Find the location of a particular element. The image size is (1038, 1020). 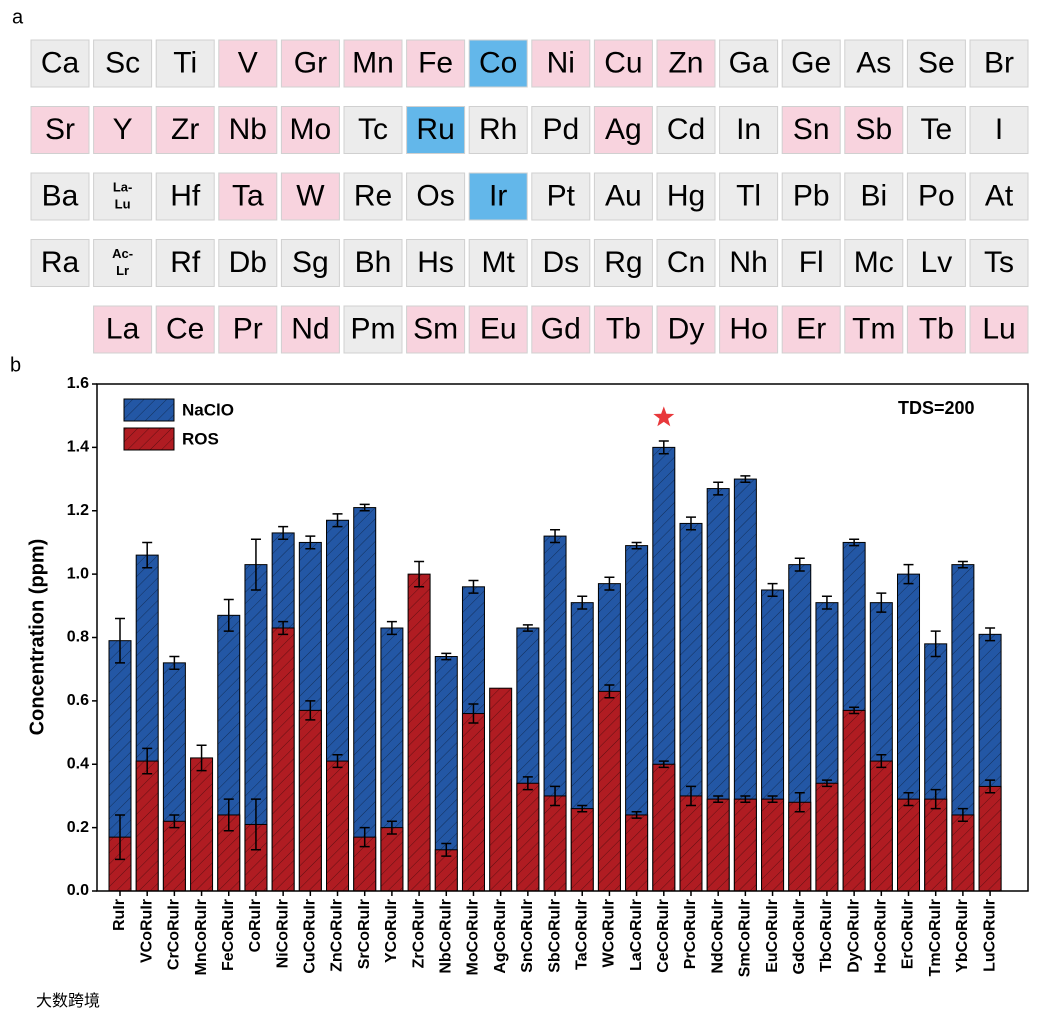

element-symbol: Mc is located at coordinates (874, 262).